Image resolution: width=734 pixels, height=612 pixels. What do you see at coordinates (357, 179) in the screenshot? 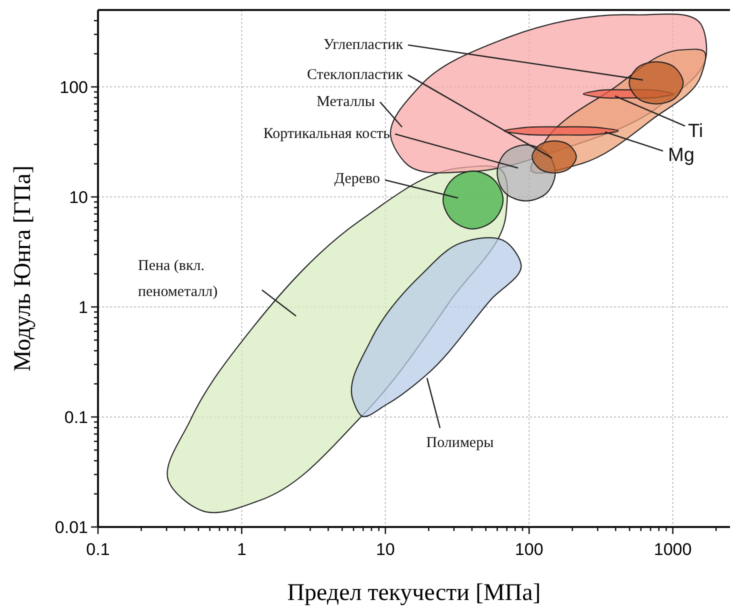
I see `text: Дерево` at bounding box center [357, 179].